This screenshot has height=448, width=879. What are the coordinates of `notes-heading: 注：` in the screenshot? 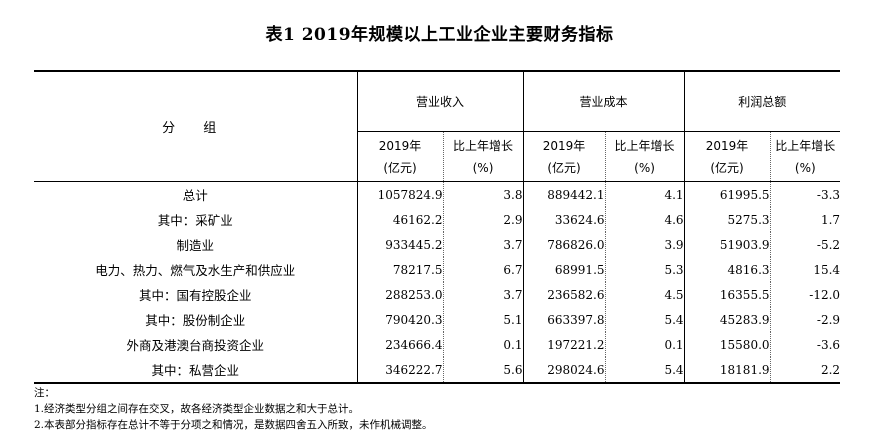 It's located at (44, 393).